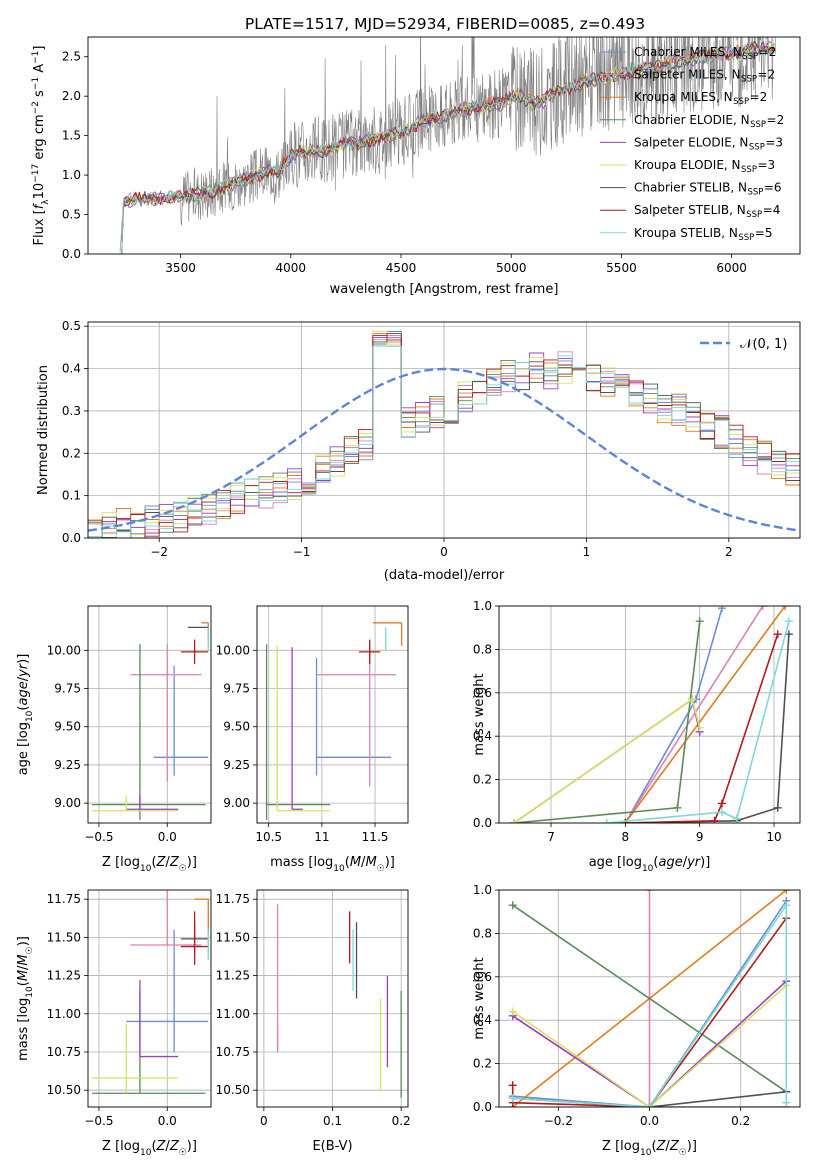 The height and width of the screenshot is (1170, 819). What do you see at coordinates (332, 1146) in the screenshot?
I see `x-axis-label: E(B-V)` at bounding box center [332, 1146].